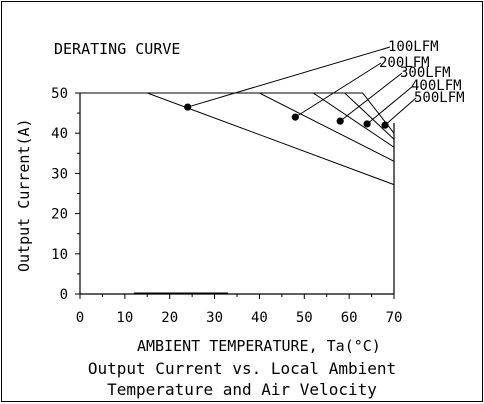  I want to click on caption-line-1: Output Current vs. Local Ambient, so click(242, 368).